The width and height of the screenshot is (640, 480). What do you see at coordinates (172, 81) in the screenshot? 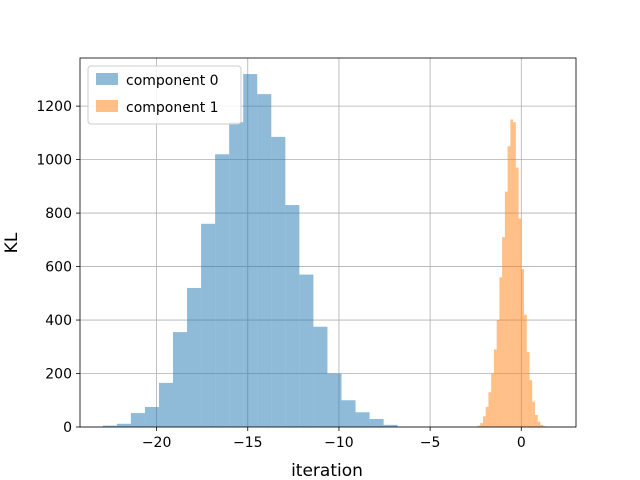
I see `legend-label-component-0: component 0` at bounding box center [172, 81].